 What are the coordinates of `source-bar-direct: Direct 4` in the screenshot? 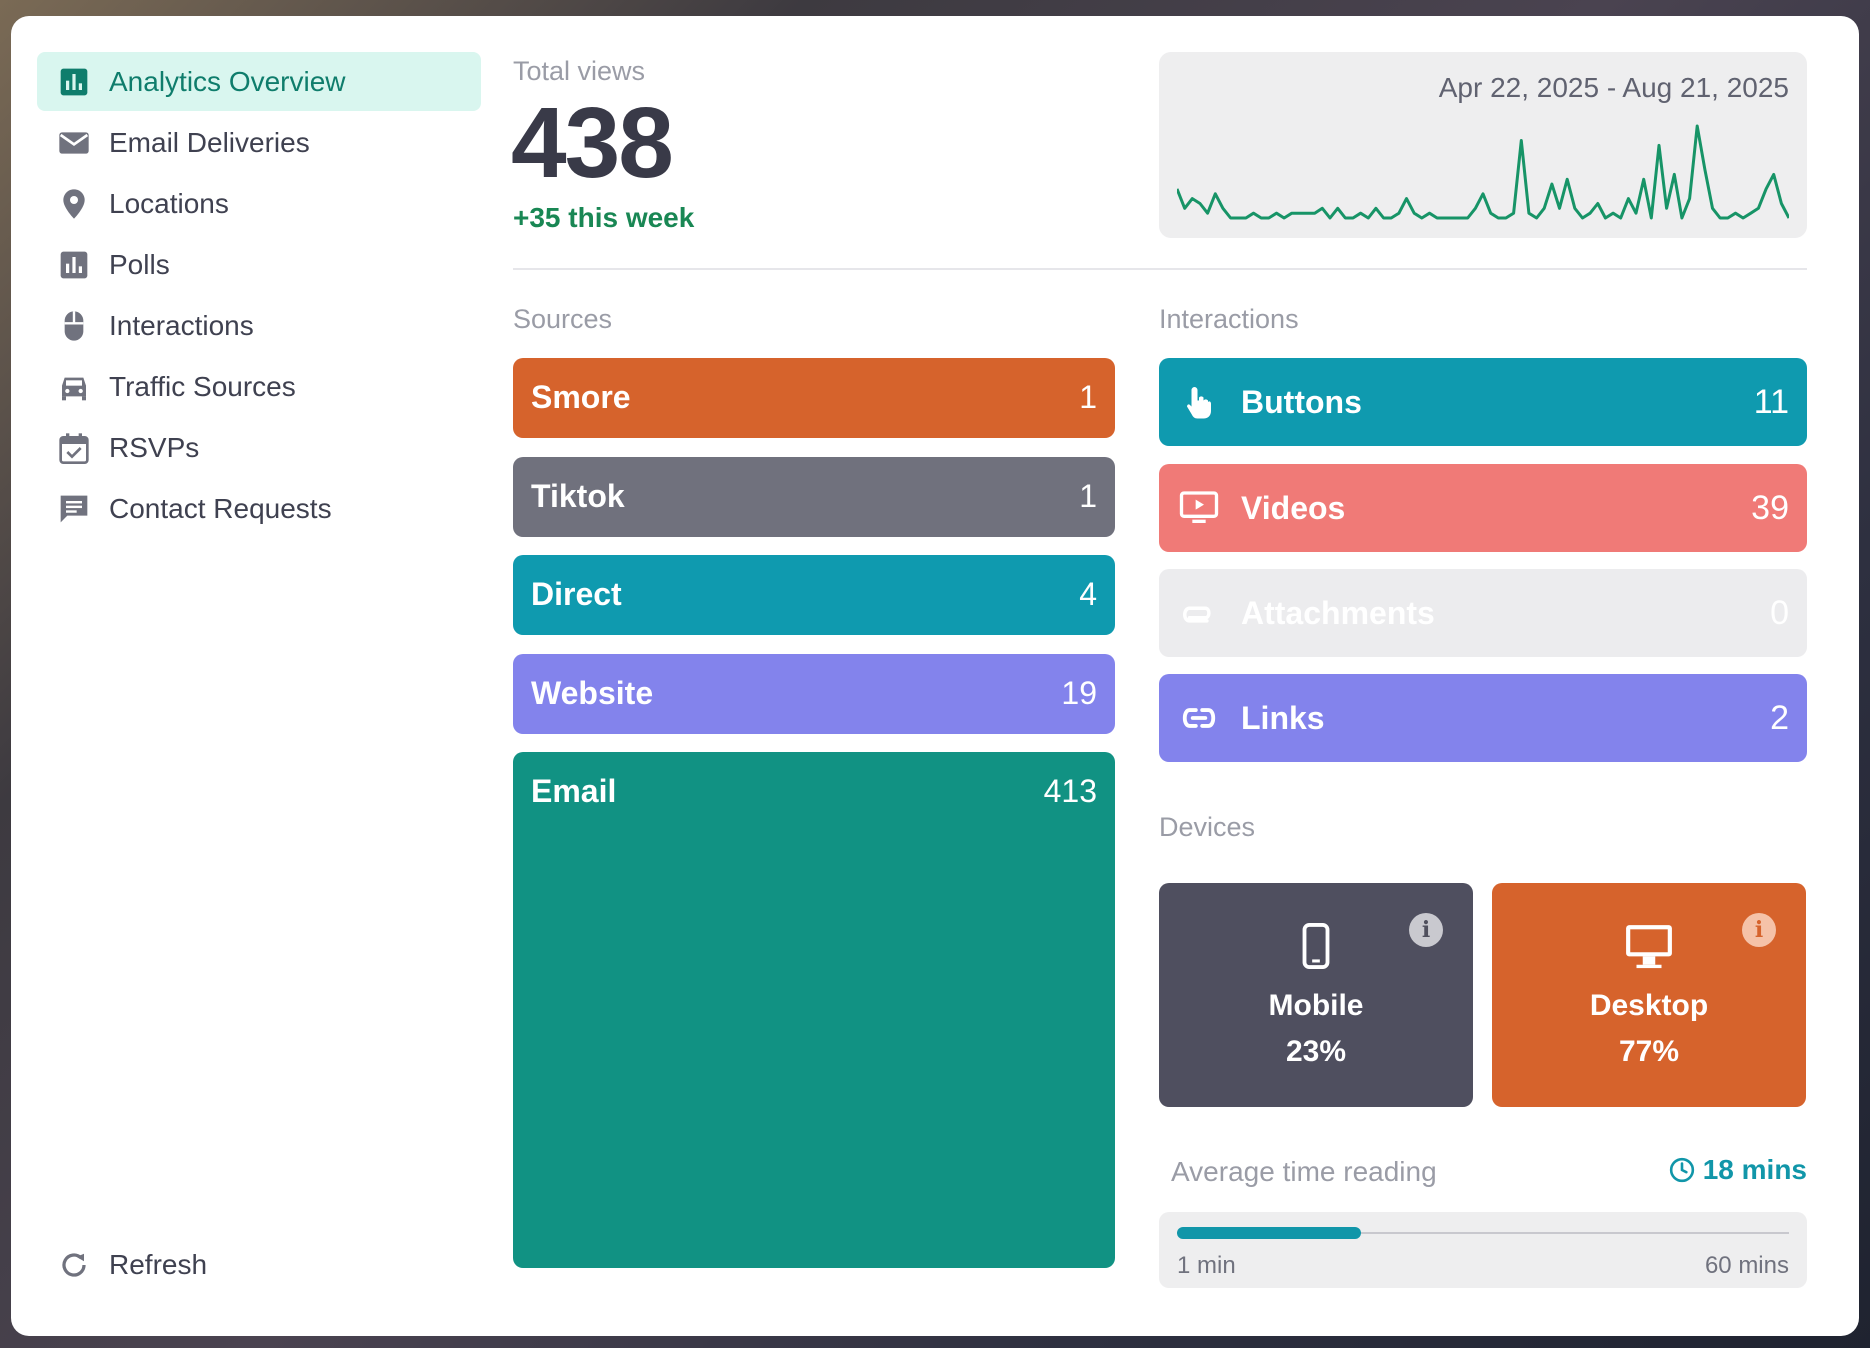 It's located at (814, 595).